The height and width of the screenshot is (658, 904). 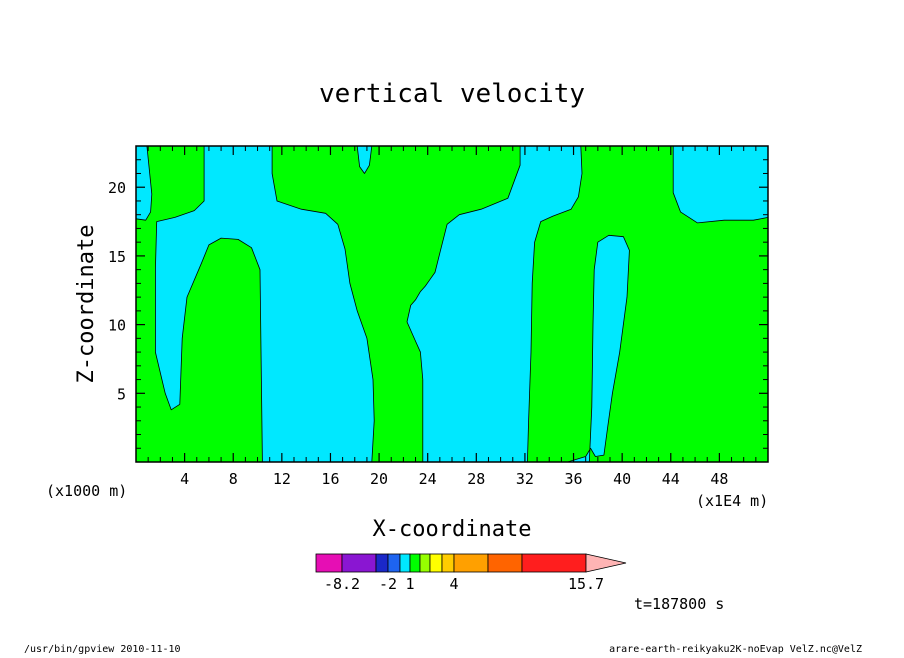 What do you see at coordinates (476, 479) in the screenshot?
I see `x-tick-label: 28` at bounding box center [476, 479].